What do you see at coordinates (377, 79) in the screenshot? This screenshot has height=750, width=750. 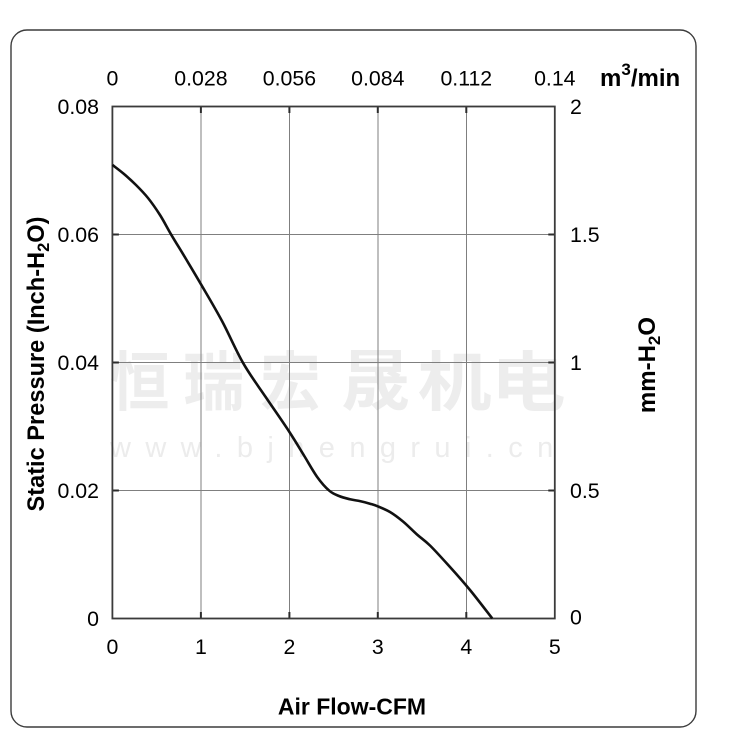 I see `svg-text: 0.084` at bounding box center [377, 79].